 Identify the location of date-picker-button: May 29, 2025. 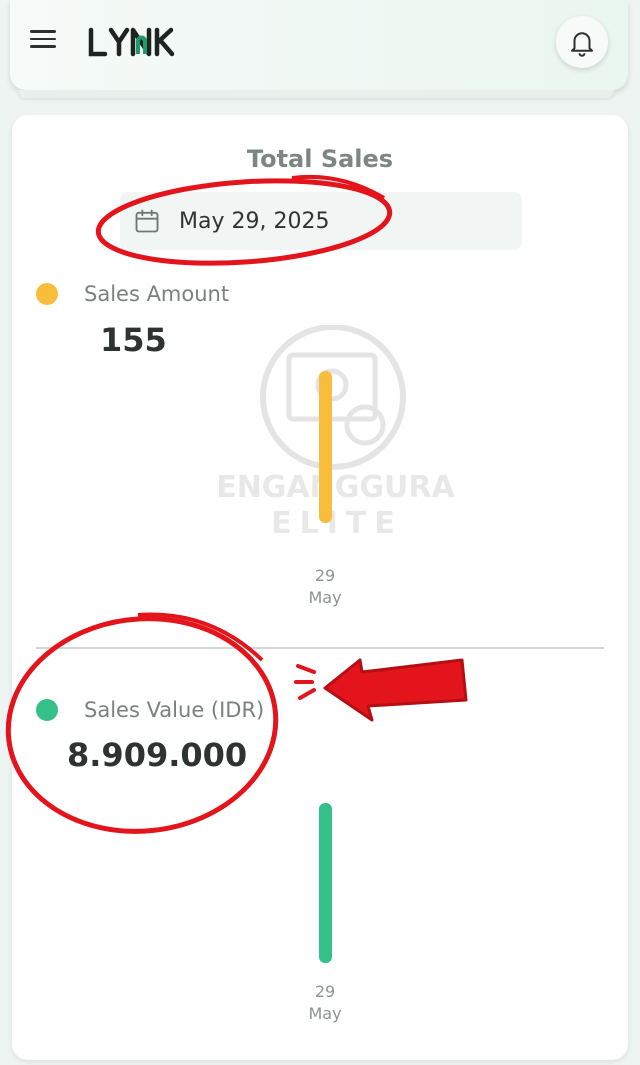
(321, 221).